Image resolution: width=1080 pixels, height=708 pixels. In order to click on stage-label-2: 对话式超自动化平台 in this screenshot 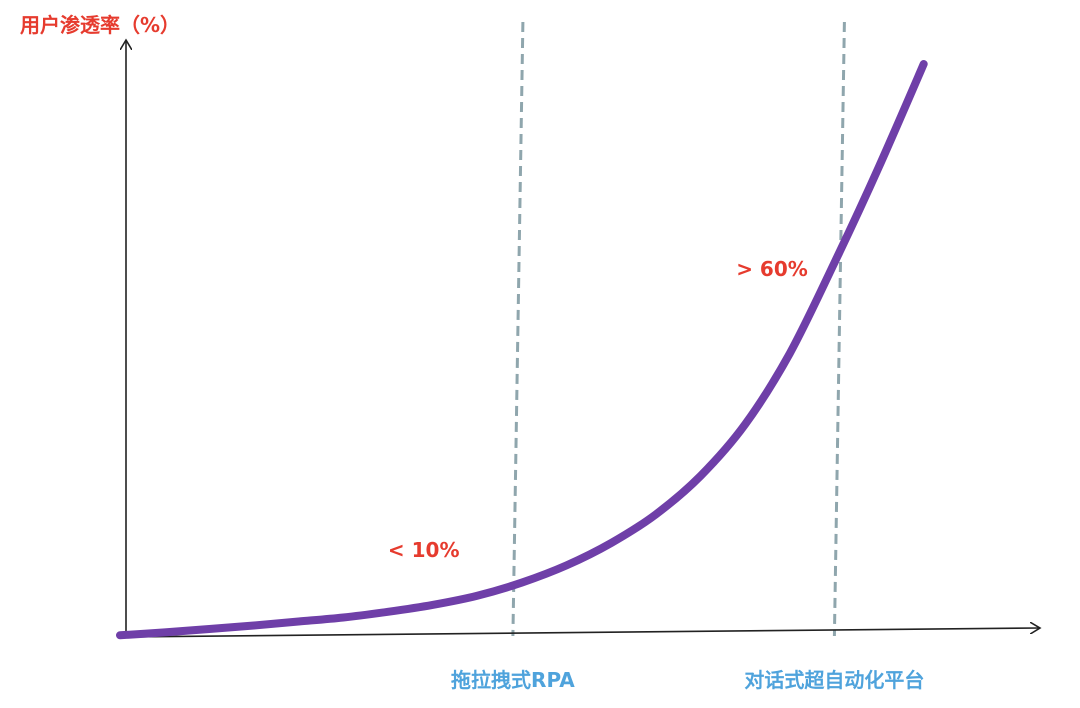, I will do `click(834, 680)`.